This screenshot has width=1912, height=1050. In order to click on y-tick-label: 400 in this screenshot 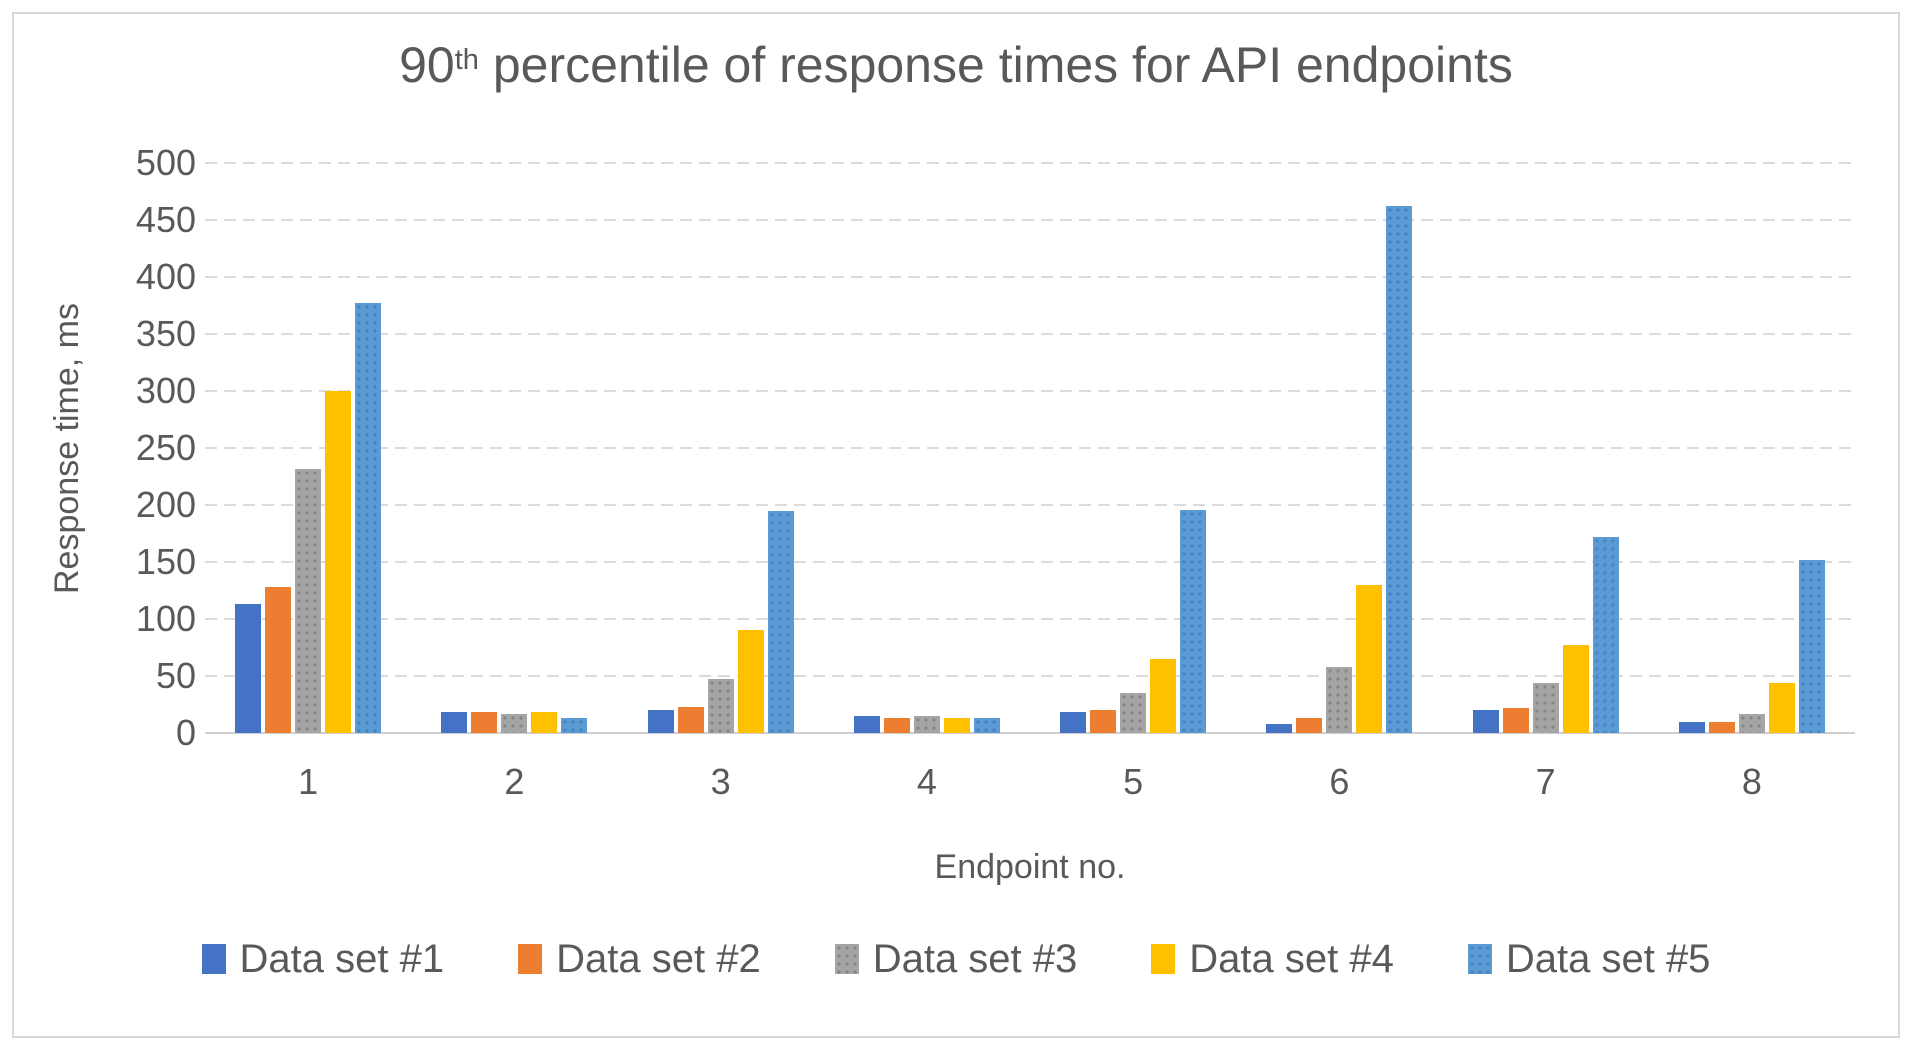, I will do `click(165, 276)`.